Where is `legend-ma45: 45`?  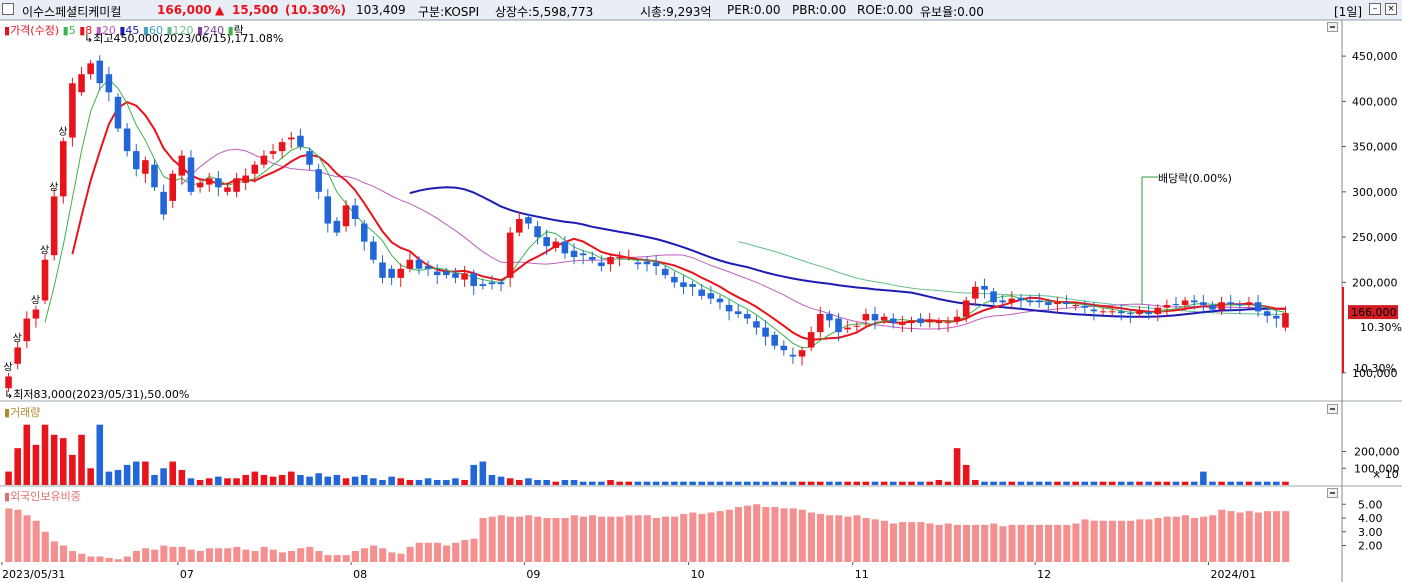 legend-ma45: 45 is located at coordinates (132, 30).